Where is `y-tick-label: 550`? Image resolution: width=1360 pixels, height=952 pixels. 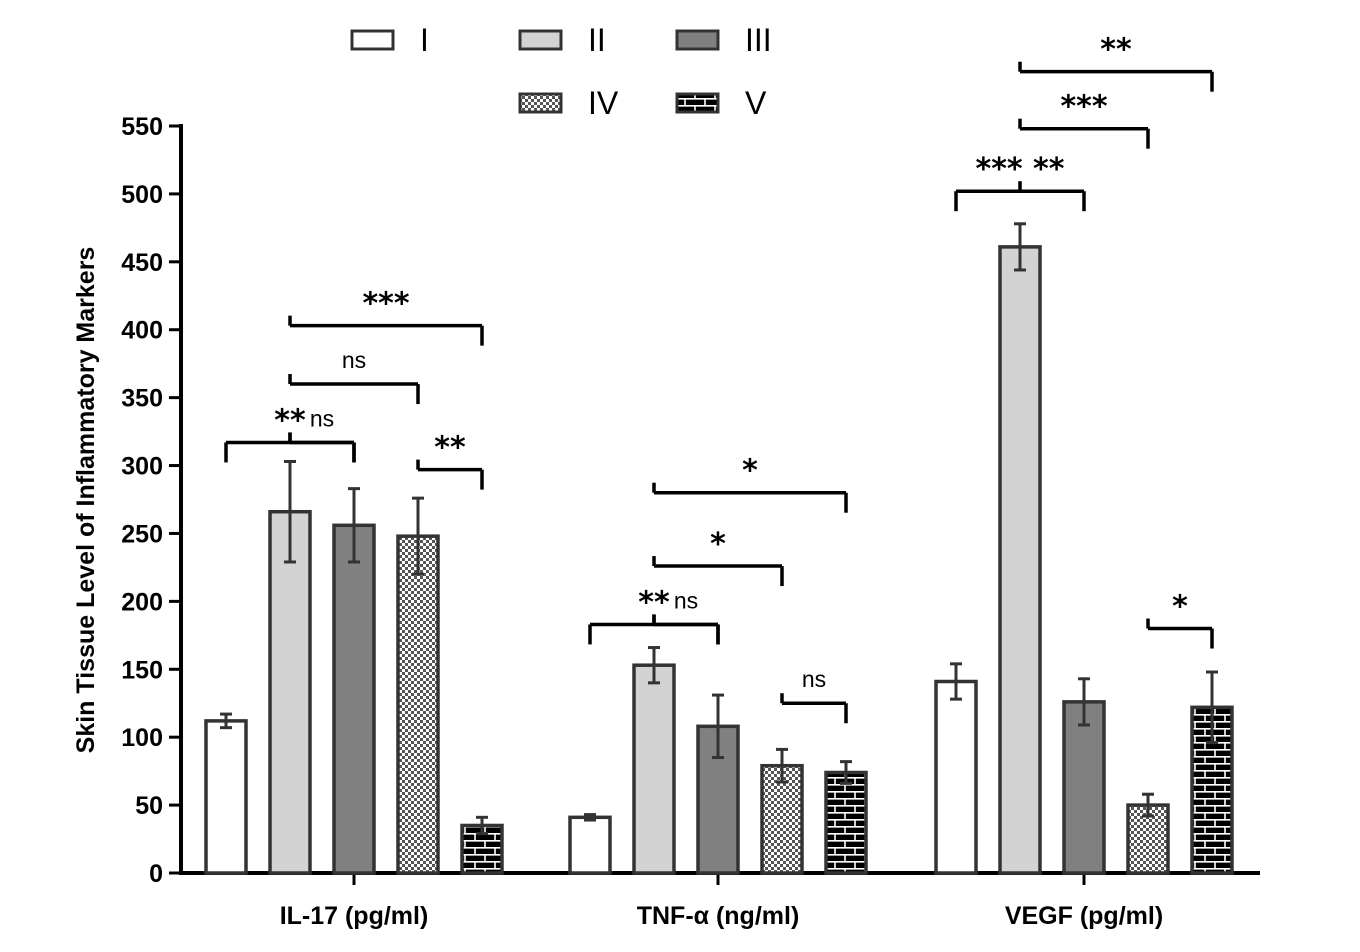
y-tick-label: 550 is located at coordinates (142, 127).